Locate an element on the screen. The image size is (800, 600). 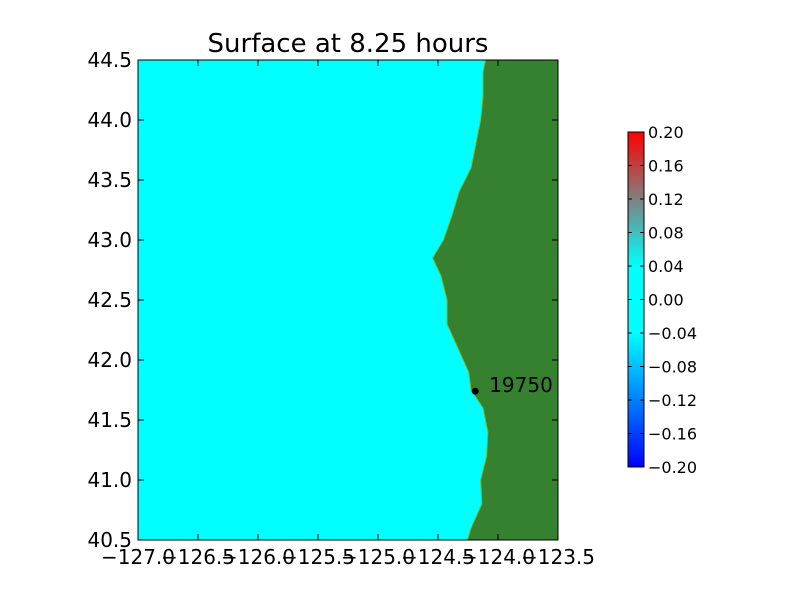
colorbar-tick-label: 0.04 is located at coordinates (666, 266).